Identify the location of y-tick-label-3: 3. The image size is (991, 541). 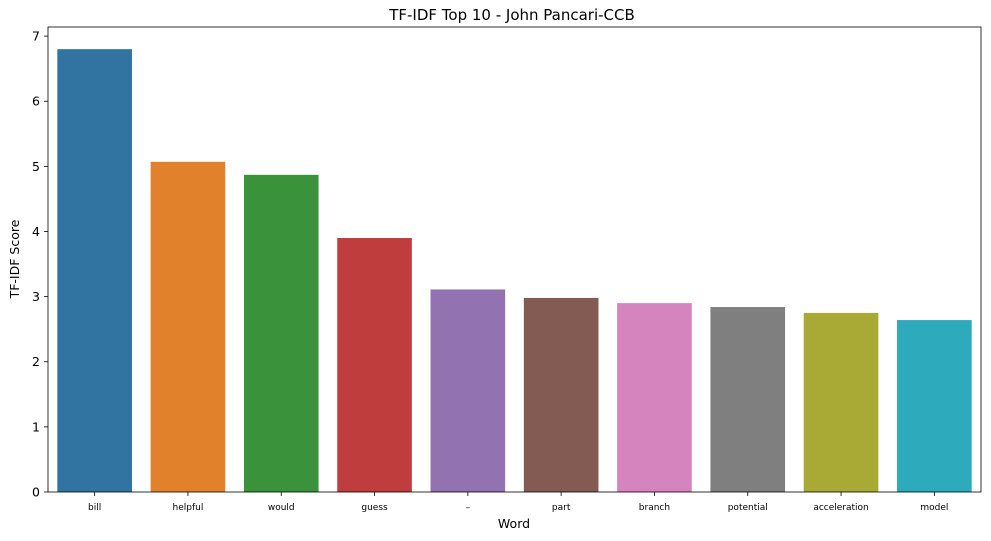
(36, 296).